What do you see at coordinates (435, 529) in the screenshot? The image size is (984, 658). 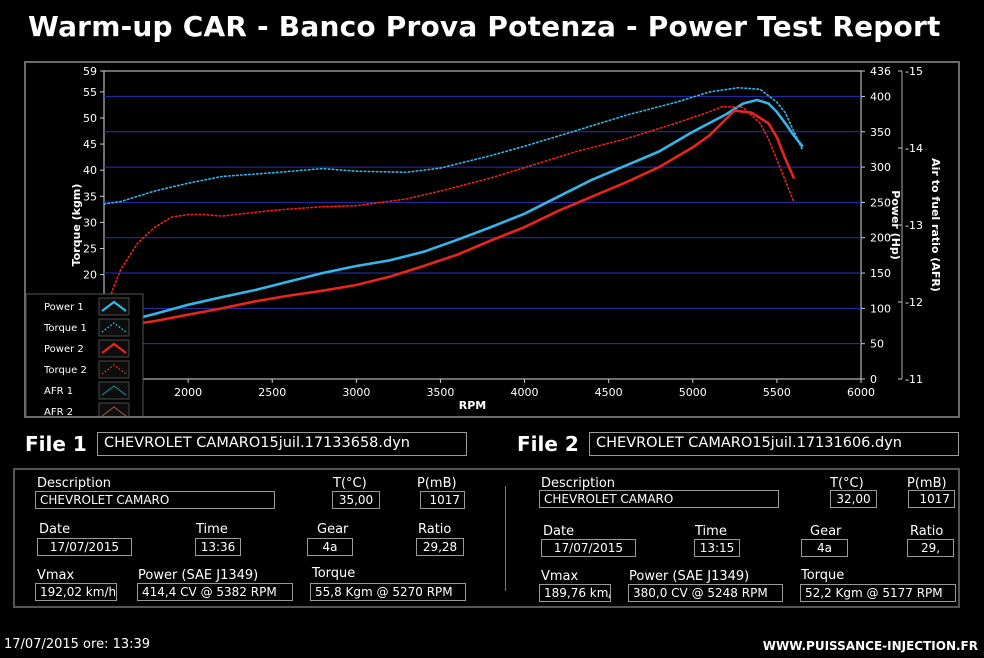 I see `file-1-ratio-label: Ratio` at bounding box center [435, 529].